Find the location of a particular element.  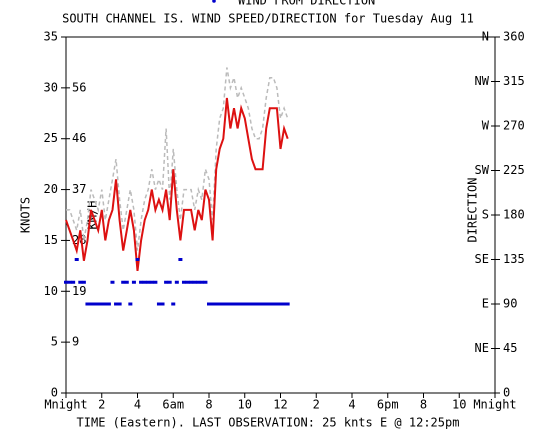

y2-tick-label: 0 is located at coordinates (506, 393).